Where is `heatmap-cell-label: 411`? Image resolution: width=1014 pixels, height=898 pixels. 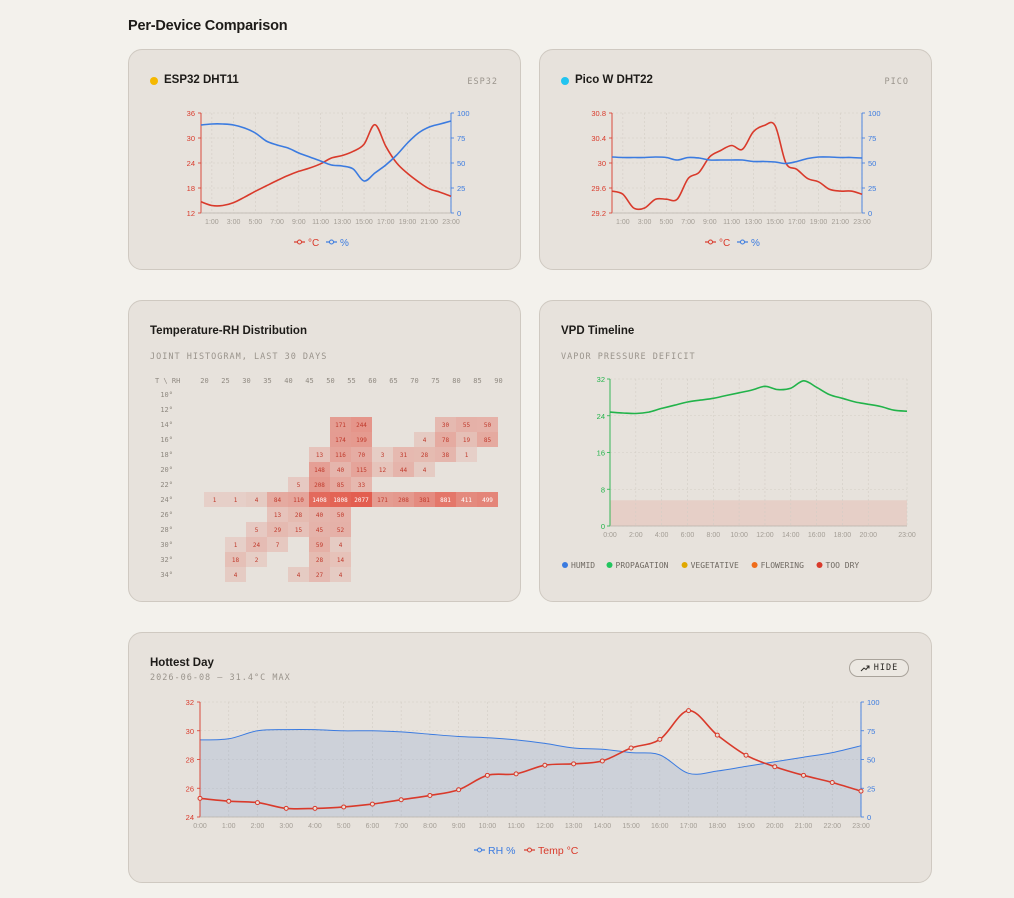 heatmap-cell-label: 411 is located at coordinates (466, 500).